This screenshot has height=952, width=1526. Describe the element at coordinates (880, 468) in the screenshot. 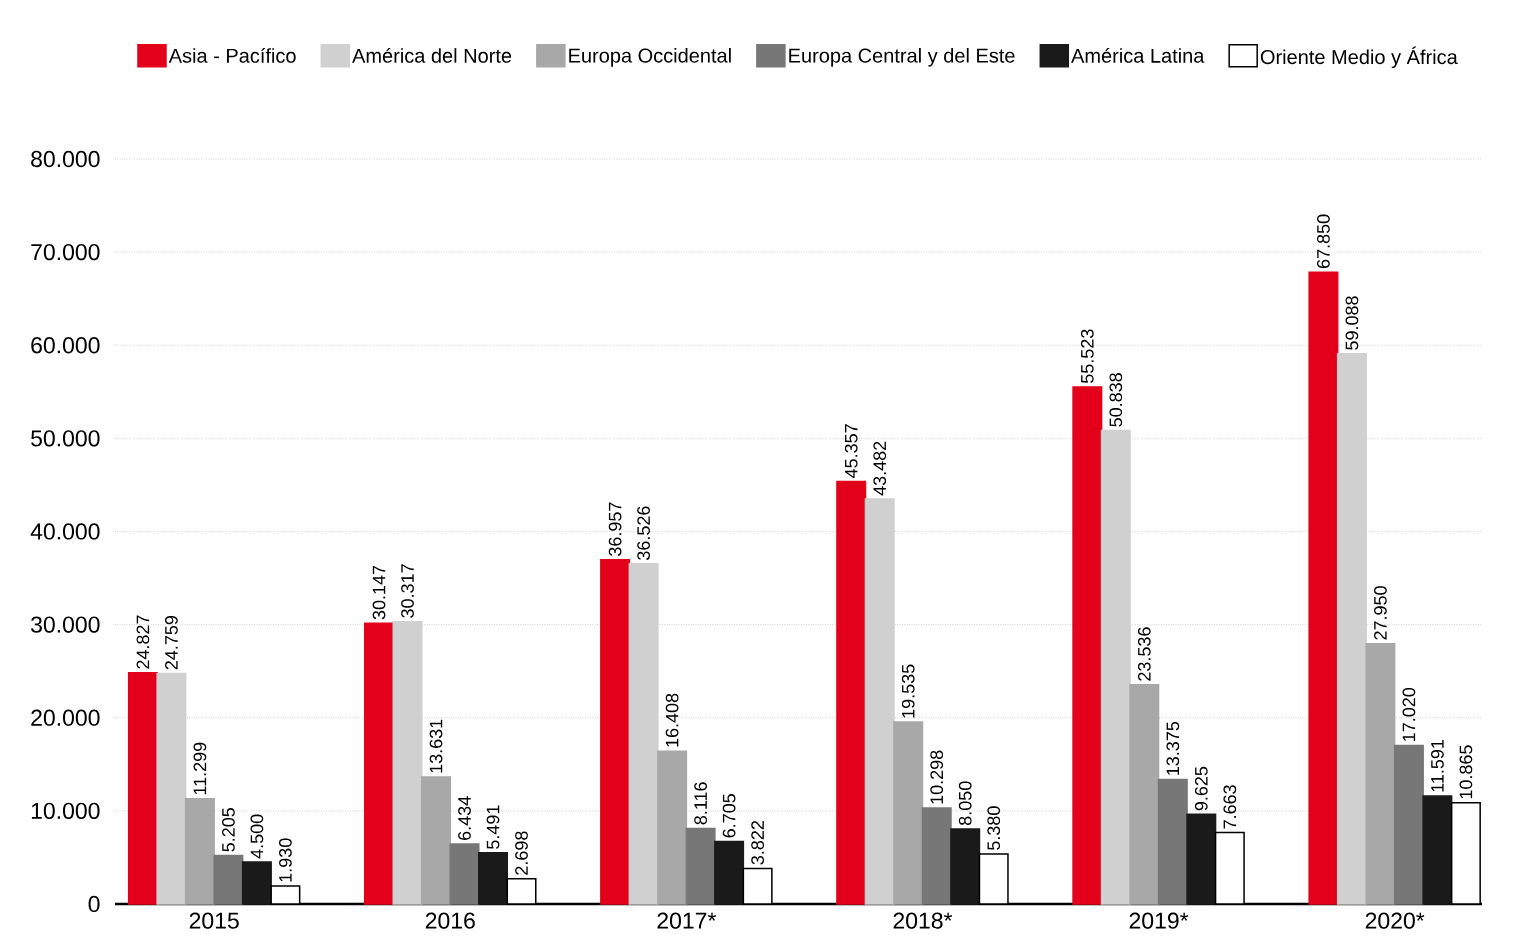

I see `data-label: 43.482` at that location.